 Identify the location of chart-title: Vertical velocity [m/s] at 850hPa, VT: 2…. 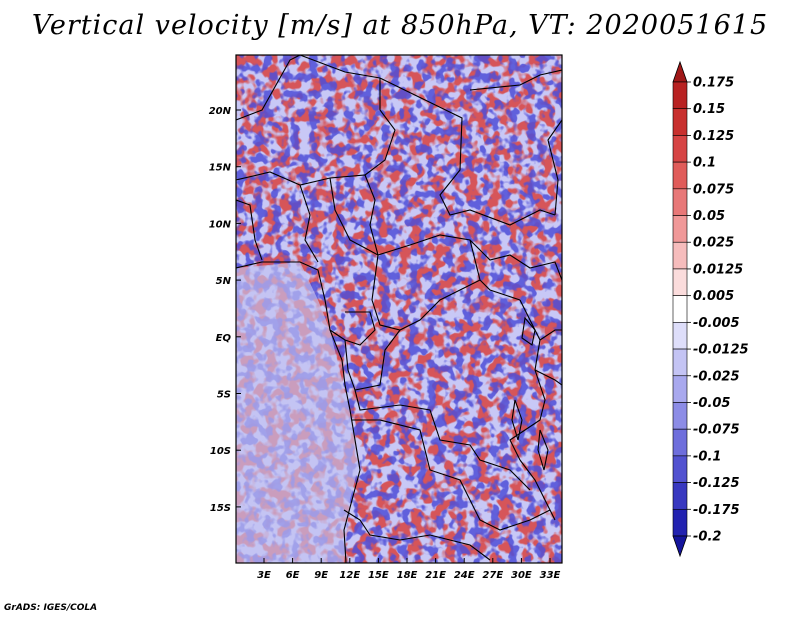
(400, 25).